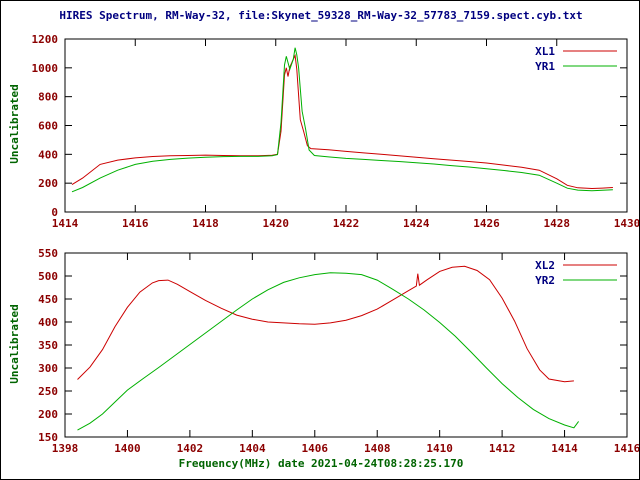  What do you see at coordinates (439, 448) in the screenshot?
I see `x-tick-label: 1410` at bounding box center [439, 448].